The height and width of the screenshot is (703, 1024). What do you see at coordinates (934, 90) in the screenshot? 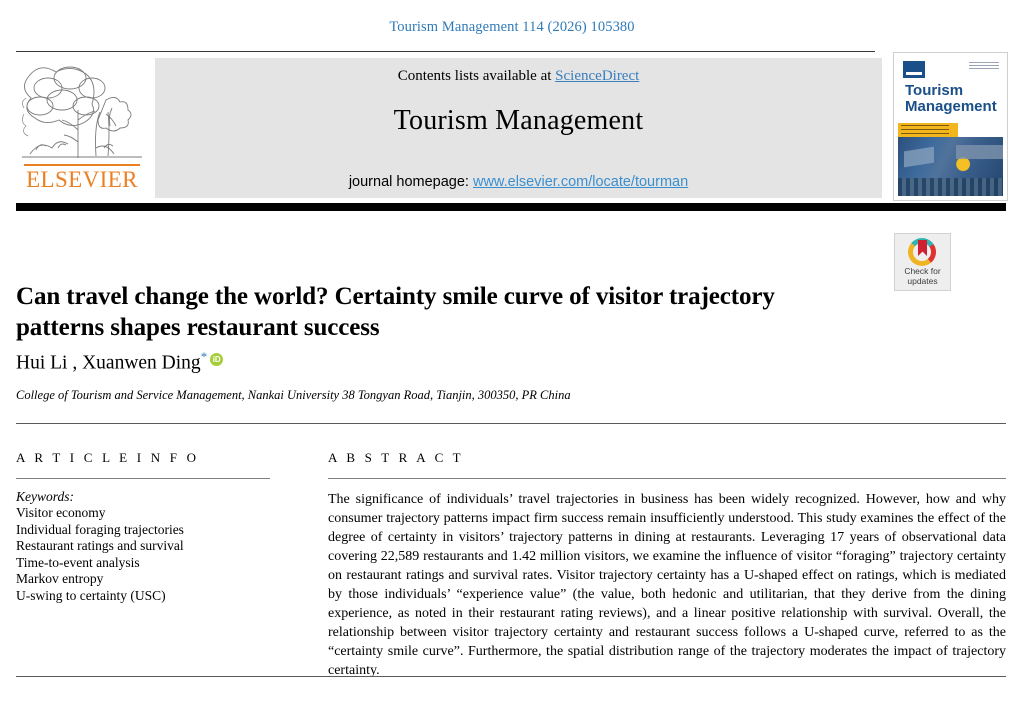
I see `cover-title-line-1: Tourism` at bounding box center [934, 90].